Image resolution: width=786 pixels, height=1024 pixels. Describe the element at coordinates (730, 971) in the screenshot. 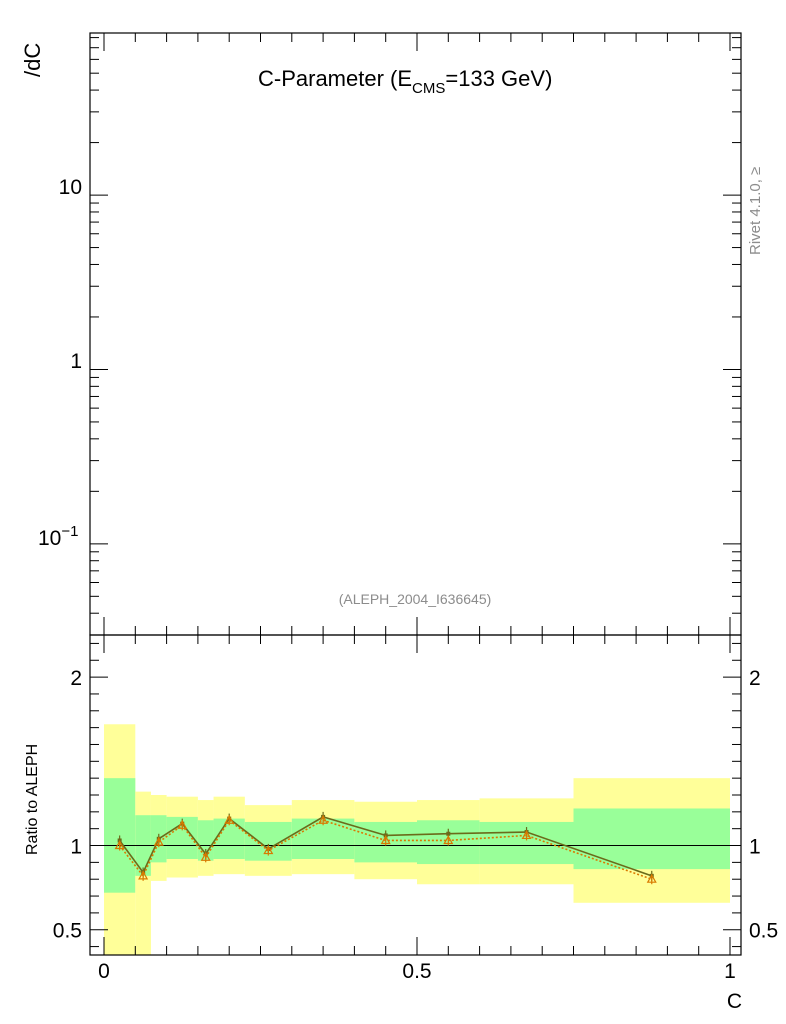

I see `xtick-label: 1` at that location.